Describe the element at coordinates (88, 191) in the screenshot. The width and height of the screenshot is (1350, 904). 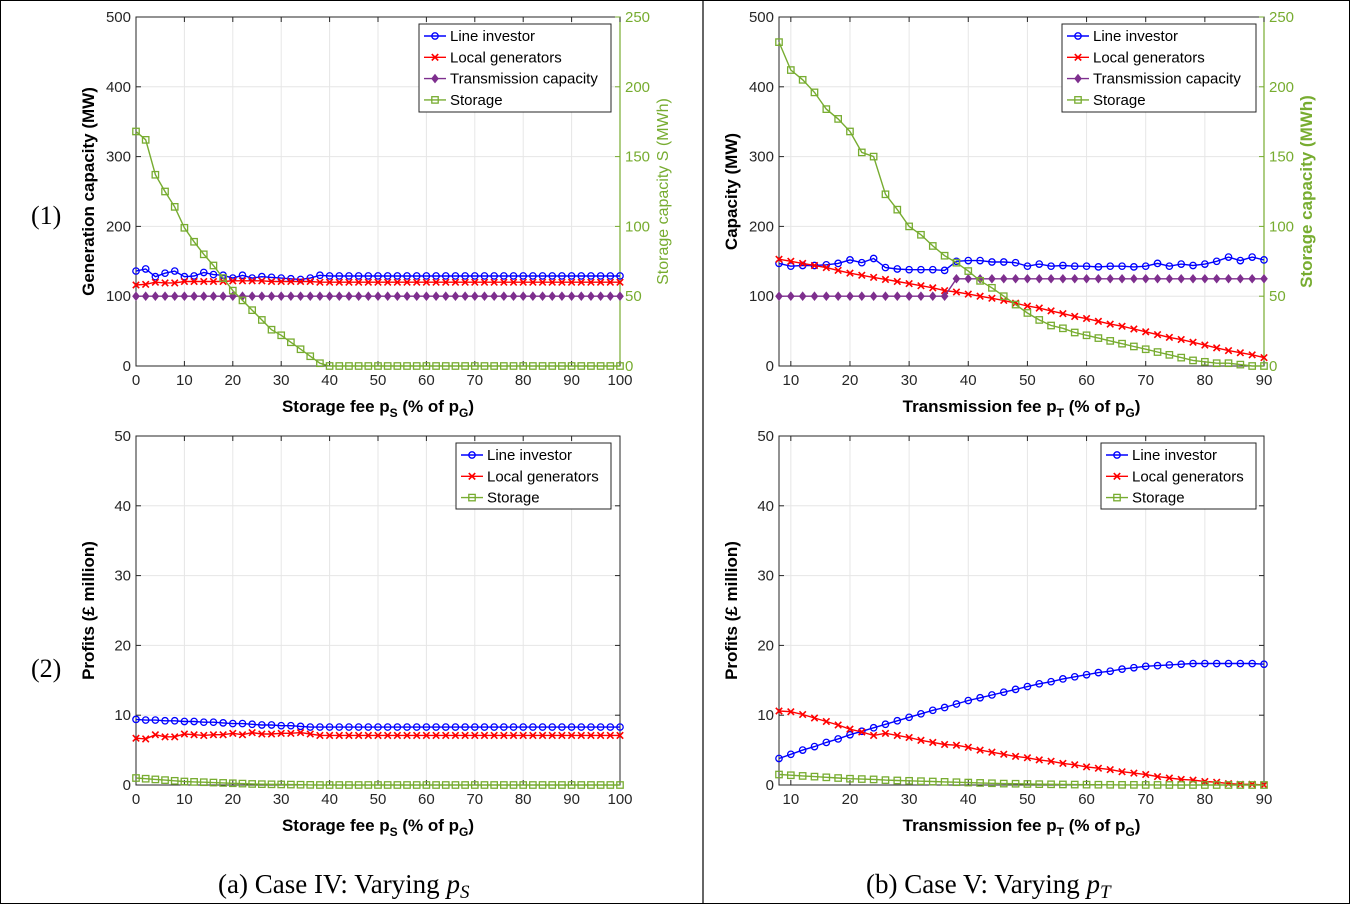
I see `y-axis-label: Generation capacity (MW)` at that location.